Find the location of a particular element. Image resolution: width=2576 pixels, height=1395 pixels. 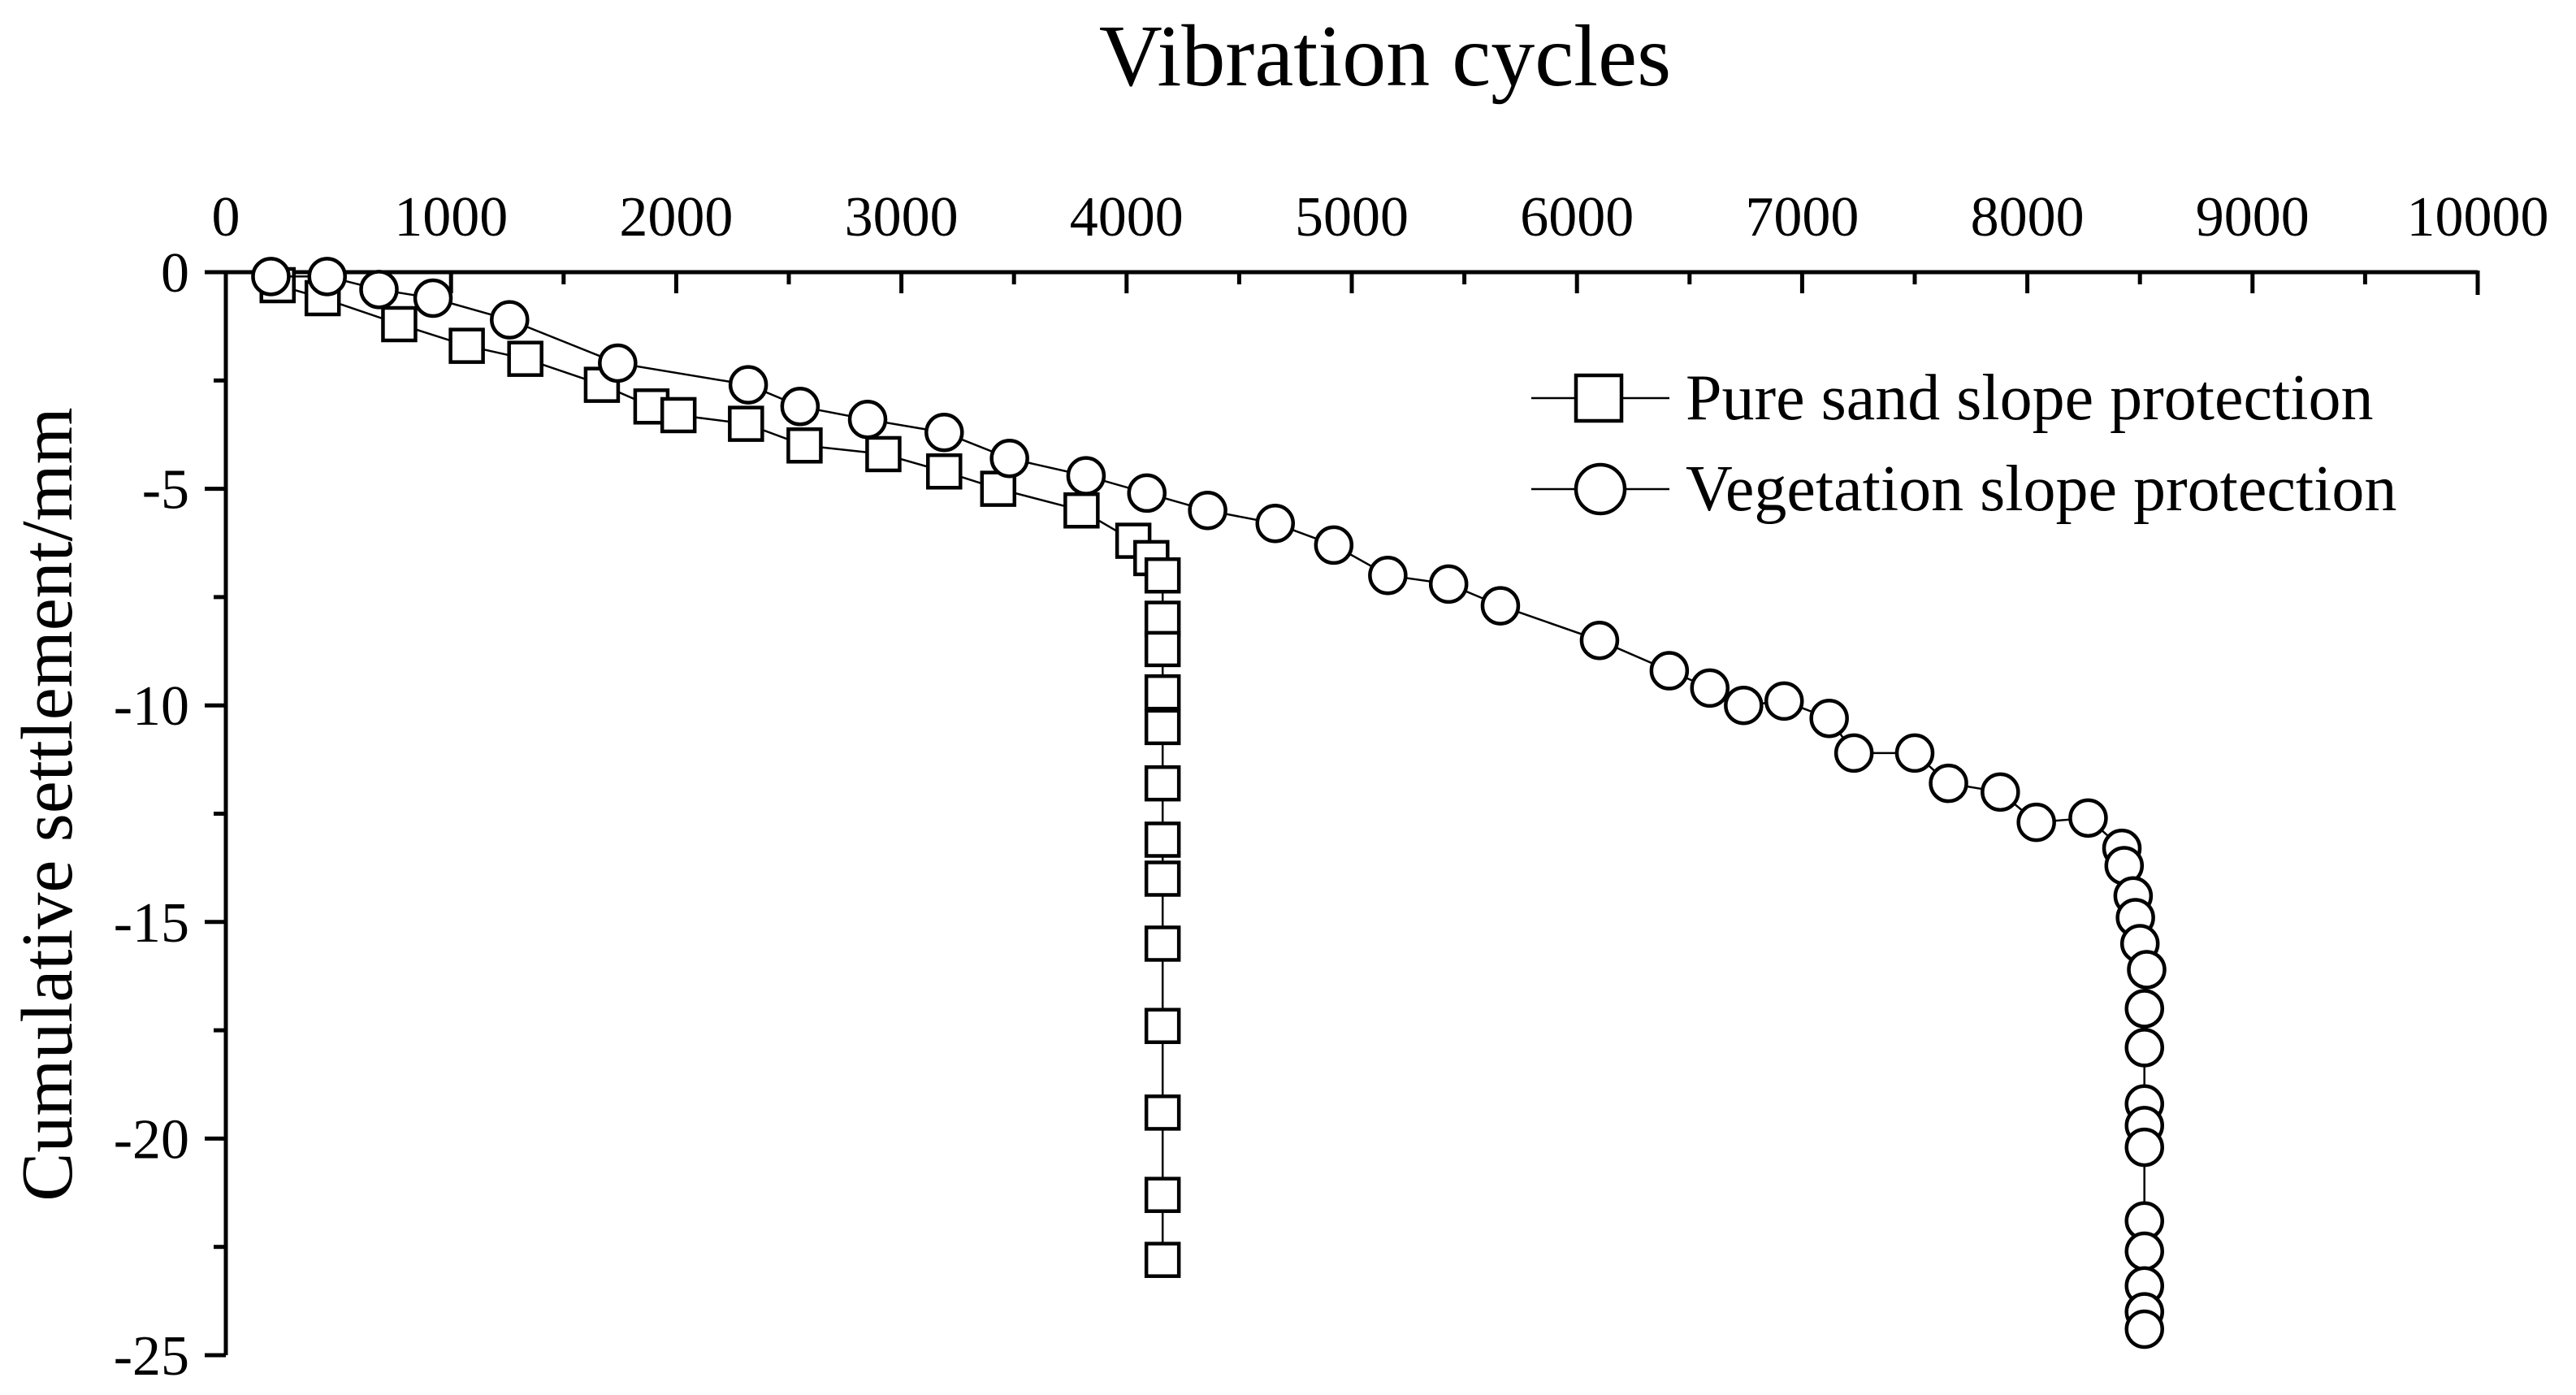

x-tick-label: 5000 is located at coordinates (1352, 217).